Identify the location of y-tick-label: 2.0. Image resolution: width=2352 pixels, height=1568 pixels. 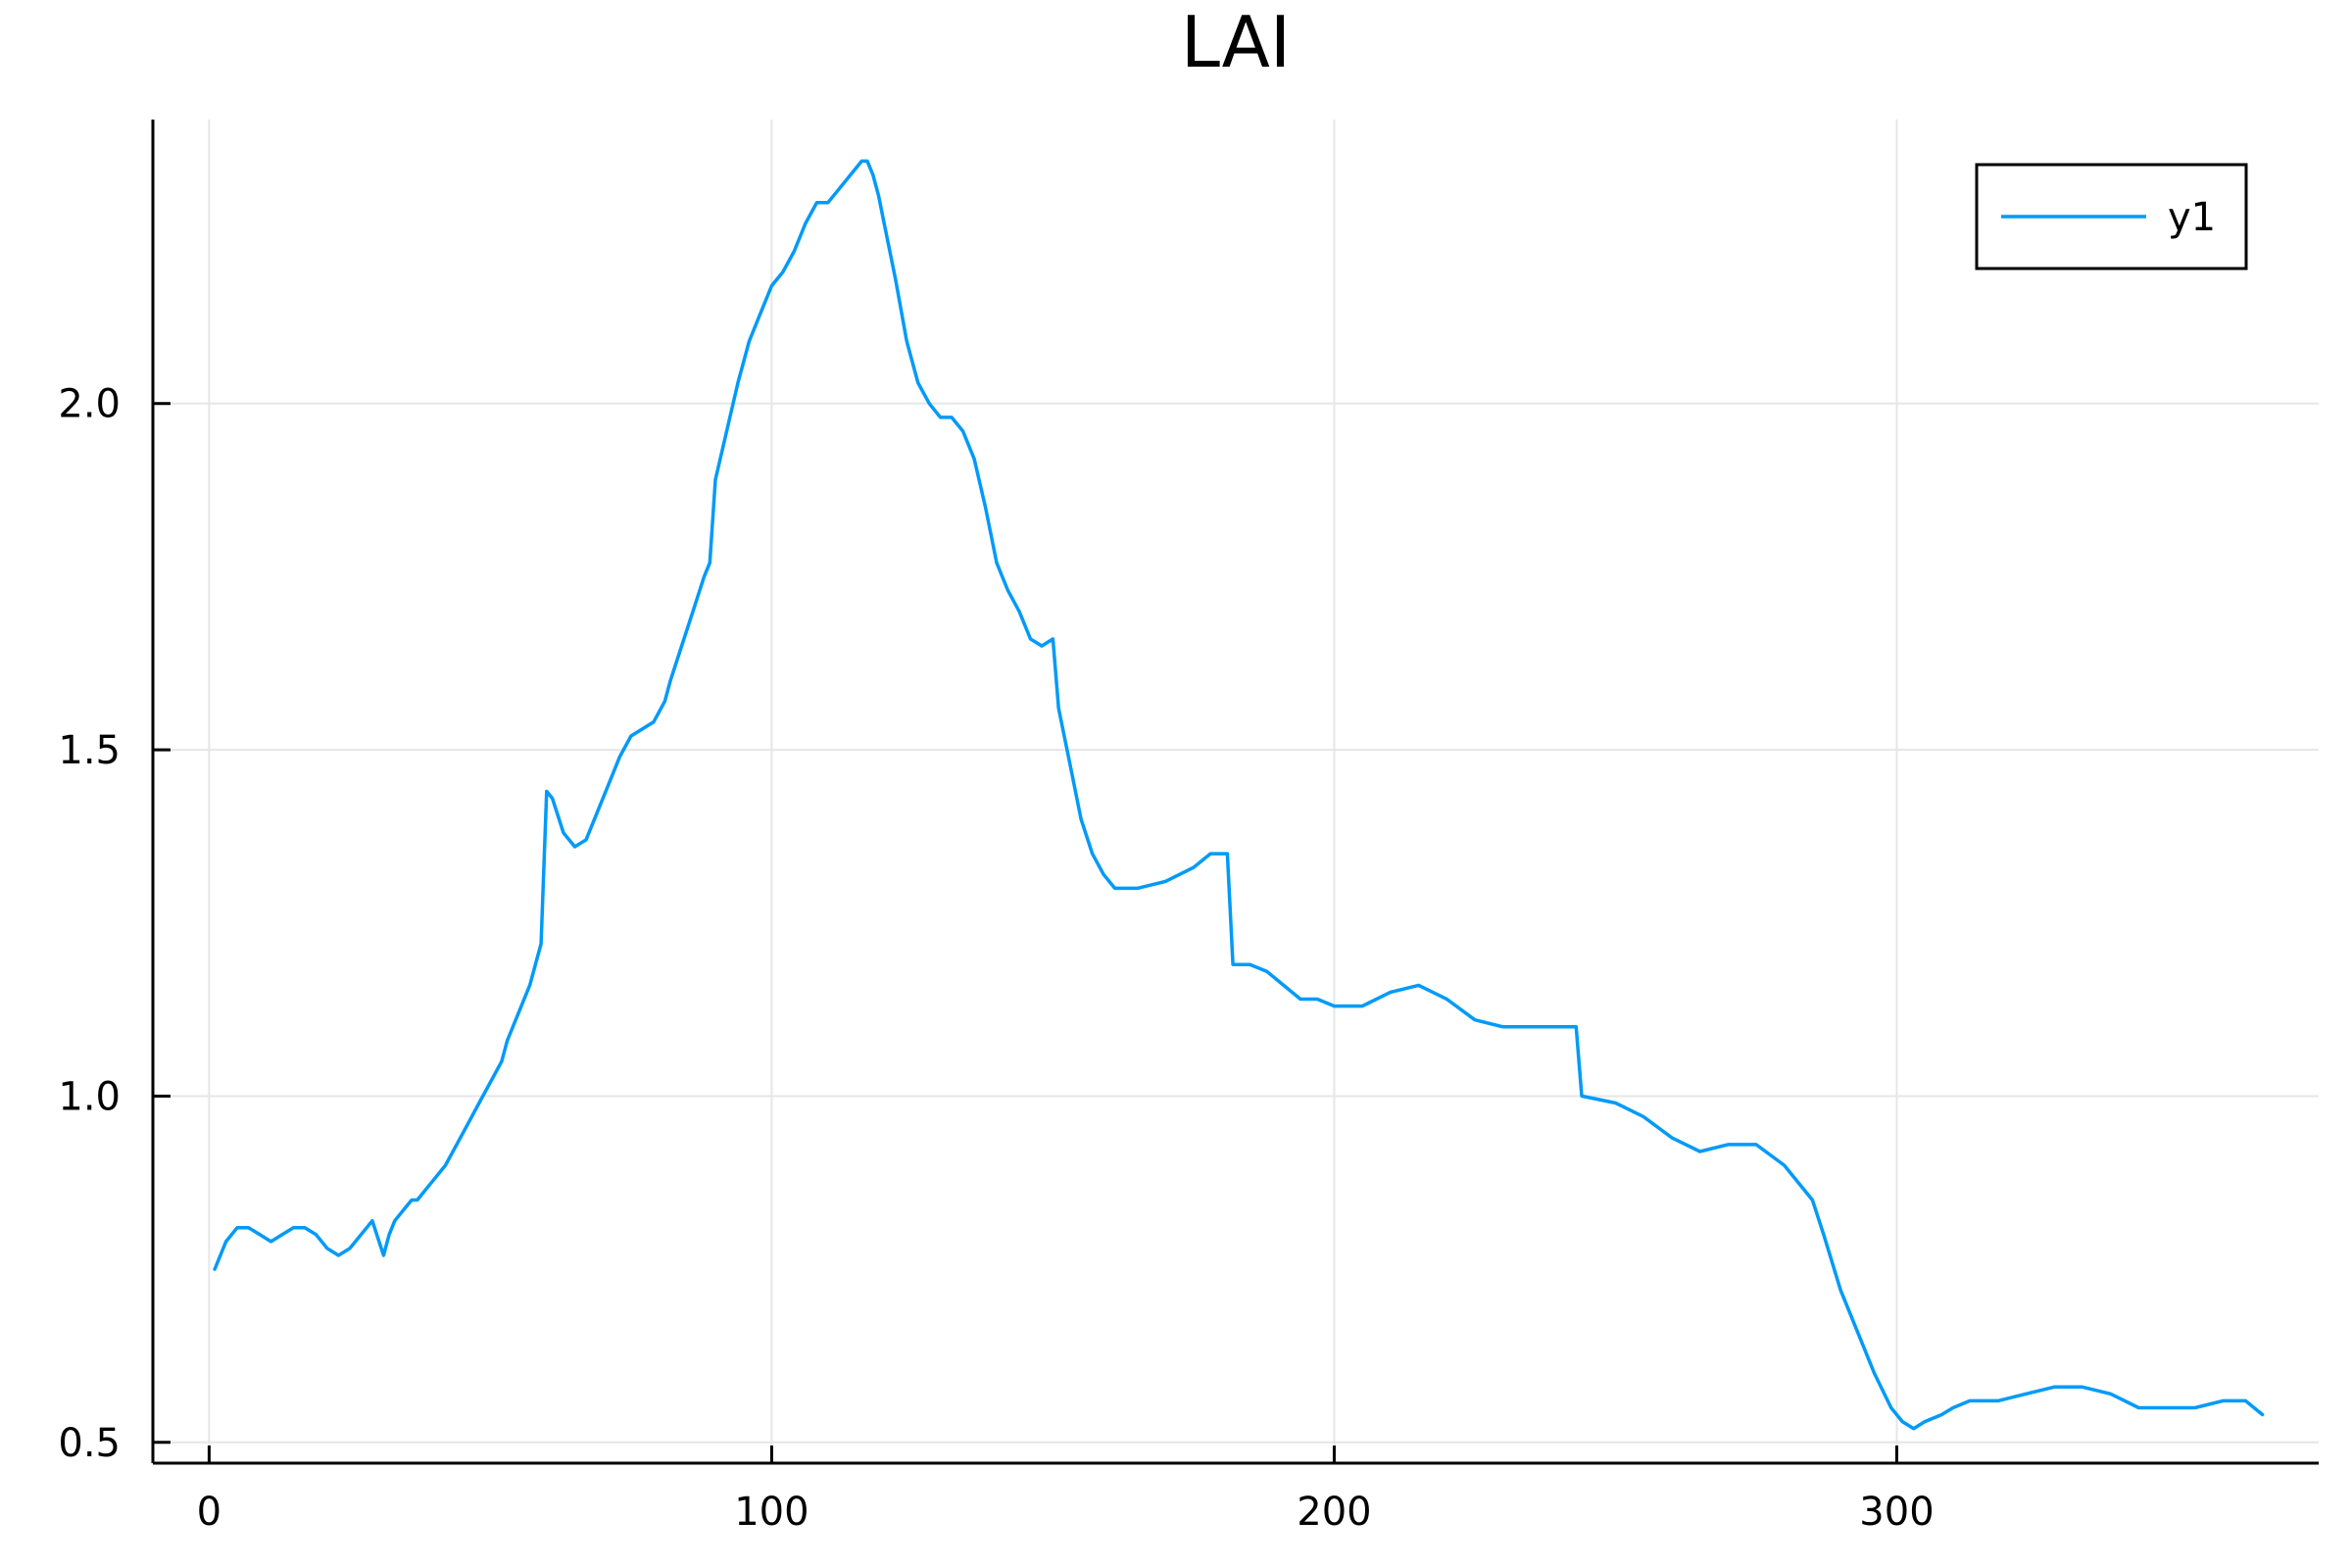
(89, 404).